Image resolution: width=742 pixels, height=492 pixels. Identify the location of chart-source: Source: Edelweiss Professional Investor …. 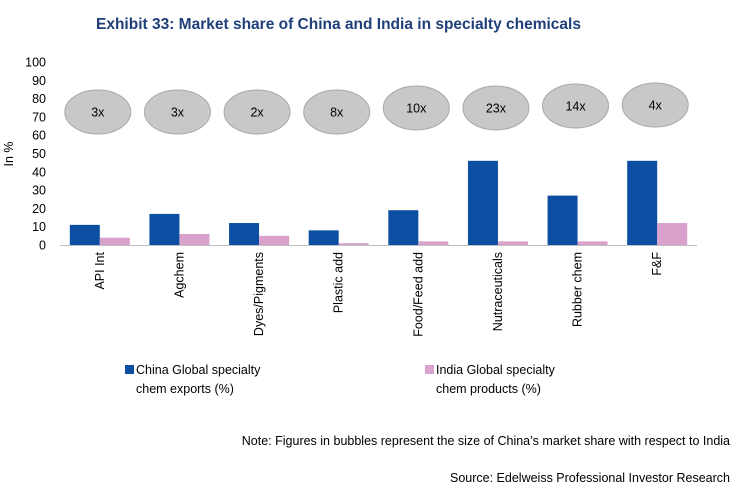
(590, 478).